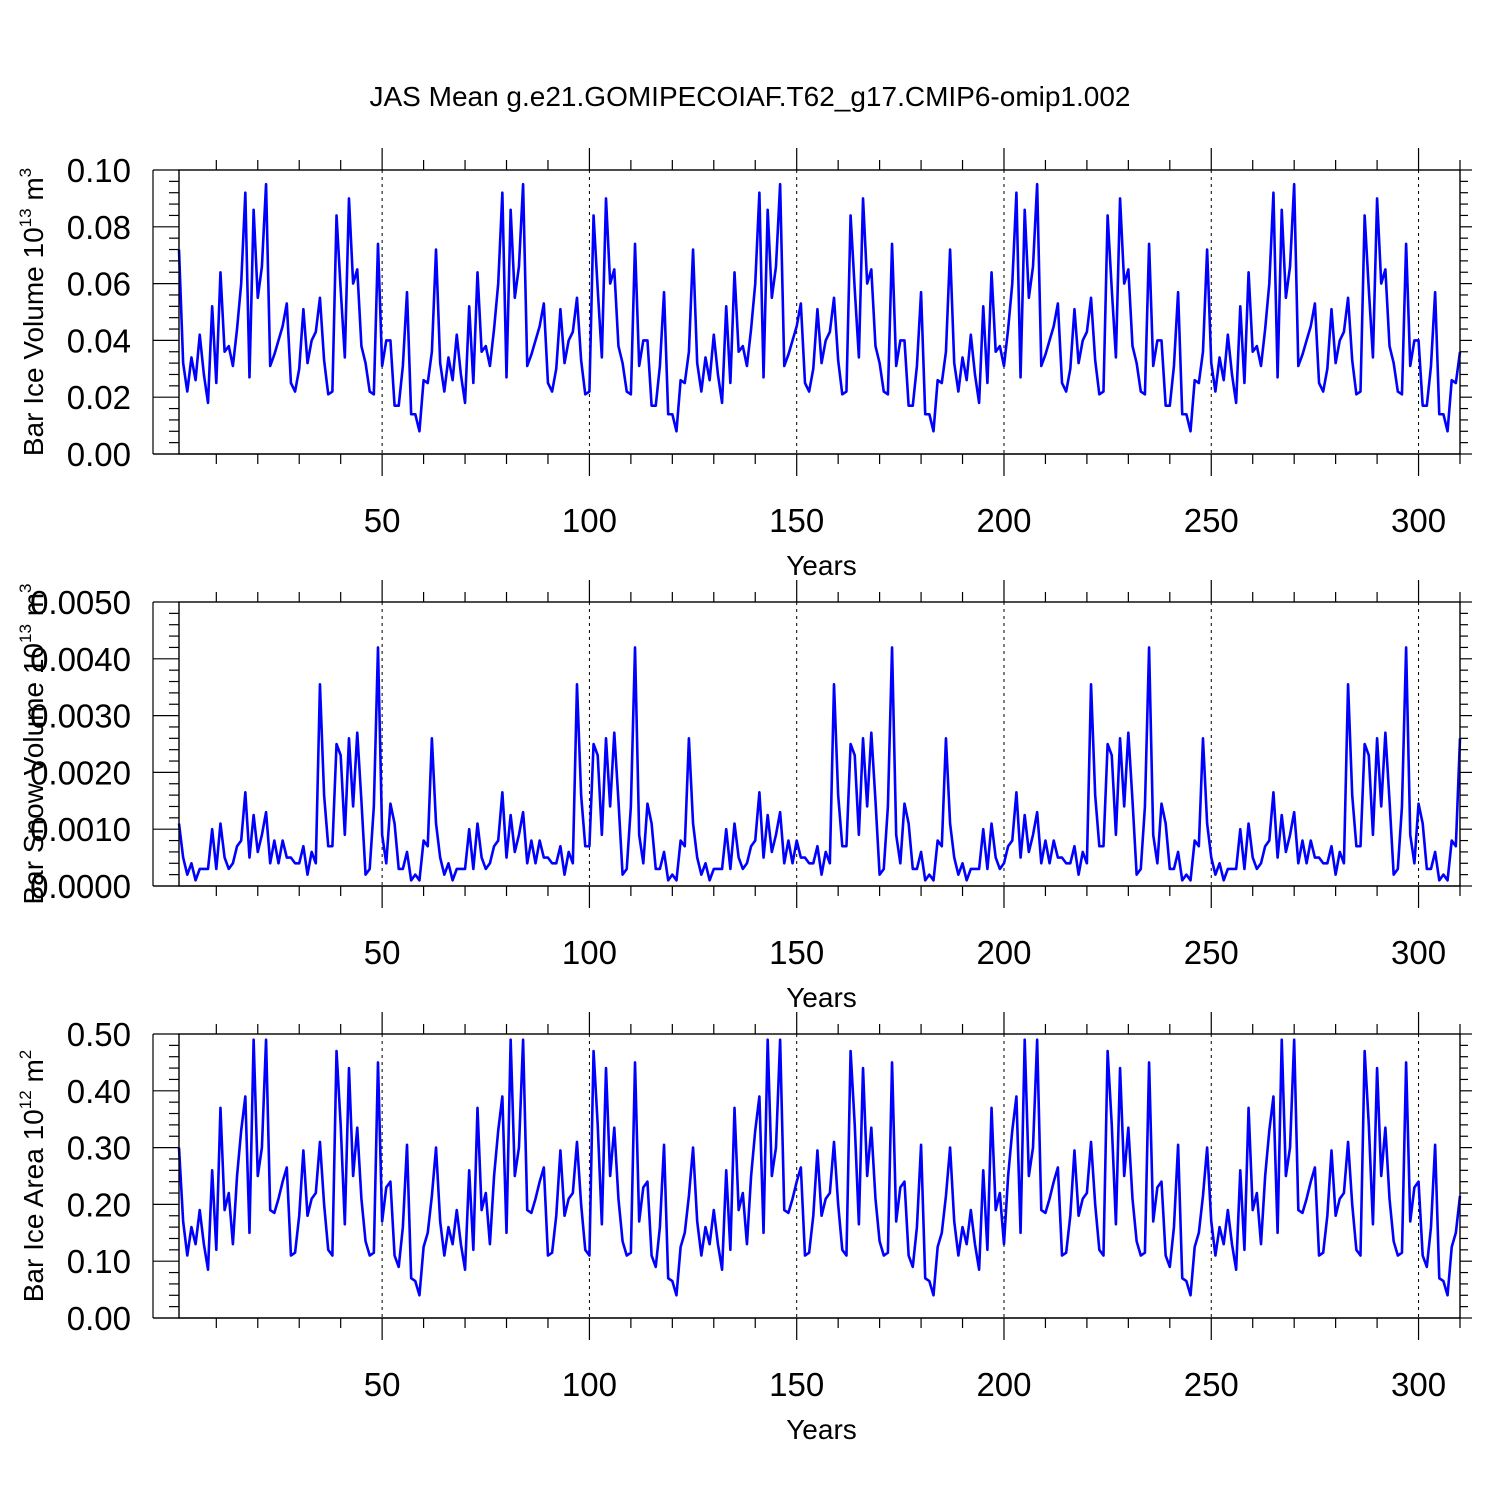  Describe the element at coordinates (819, 764) in the screenshot. I see `series-line-bar-snow-volume` at that location.